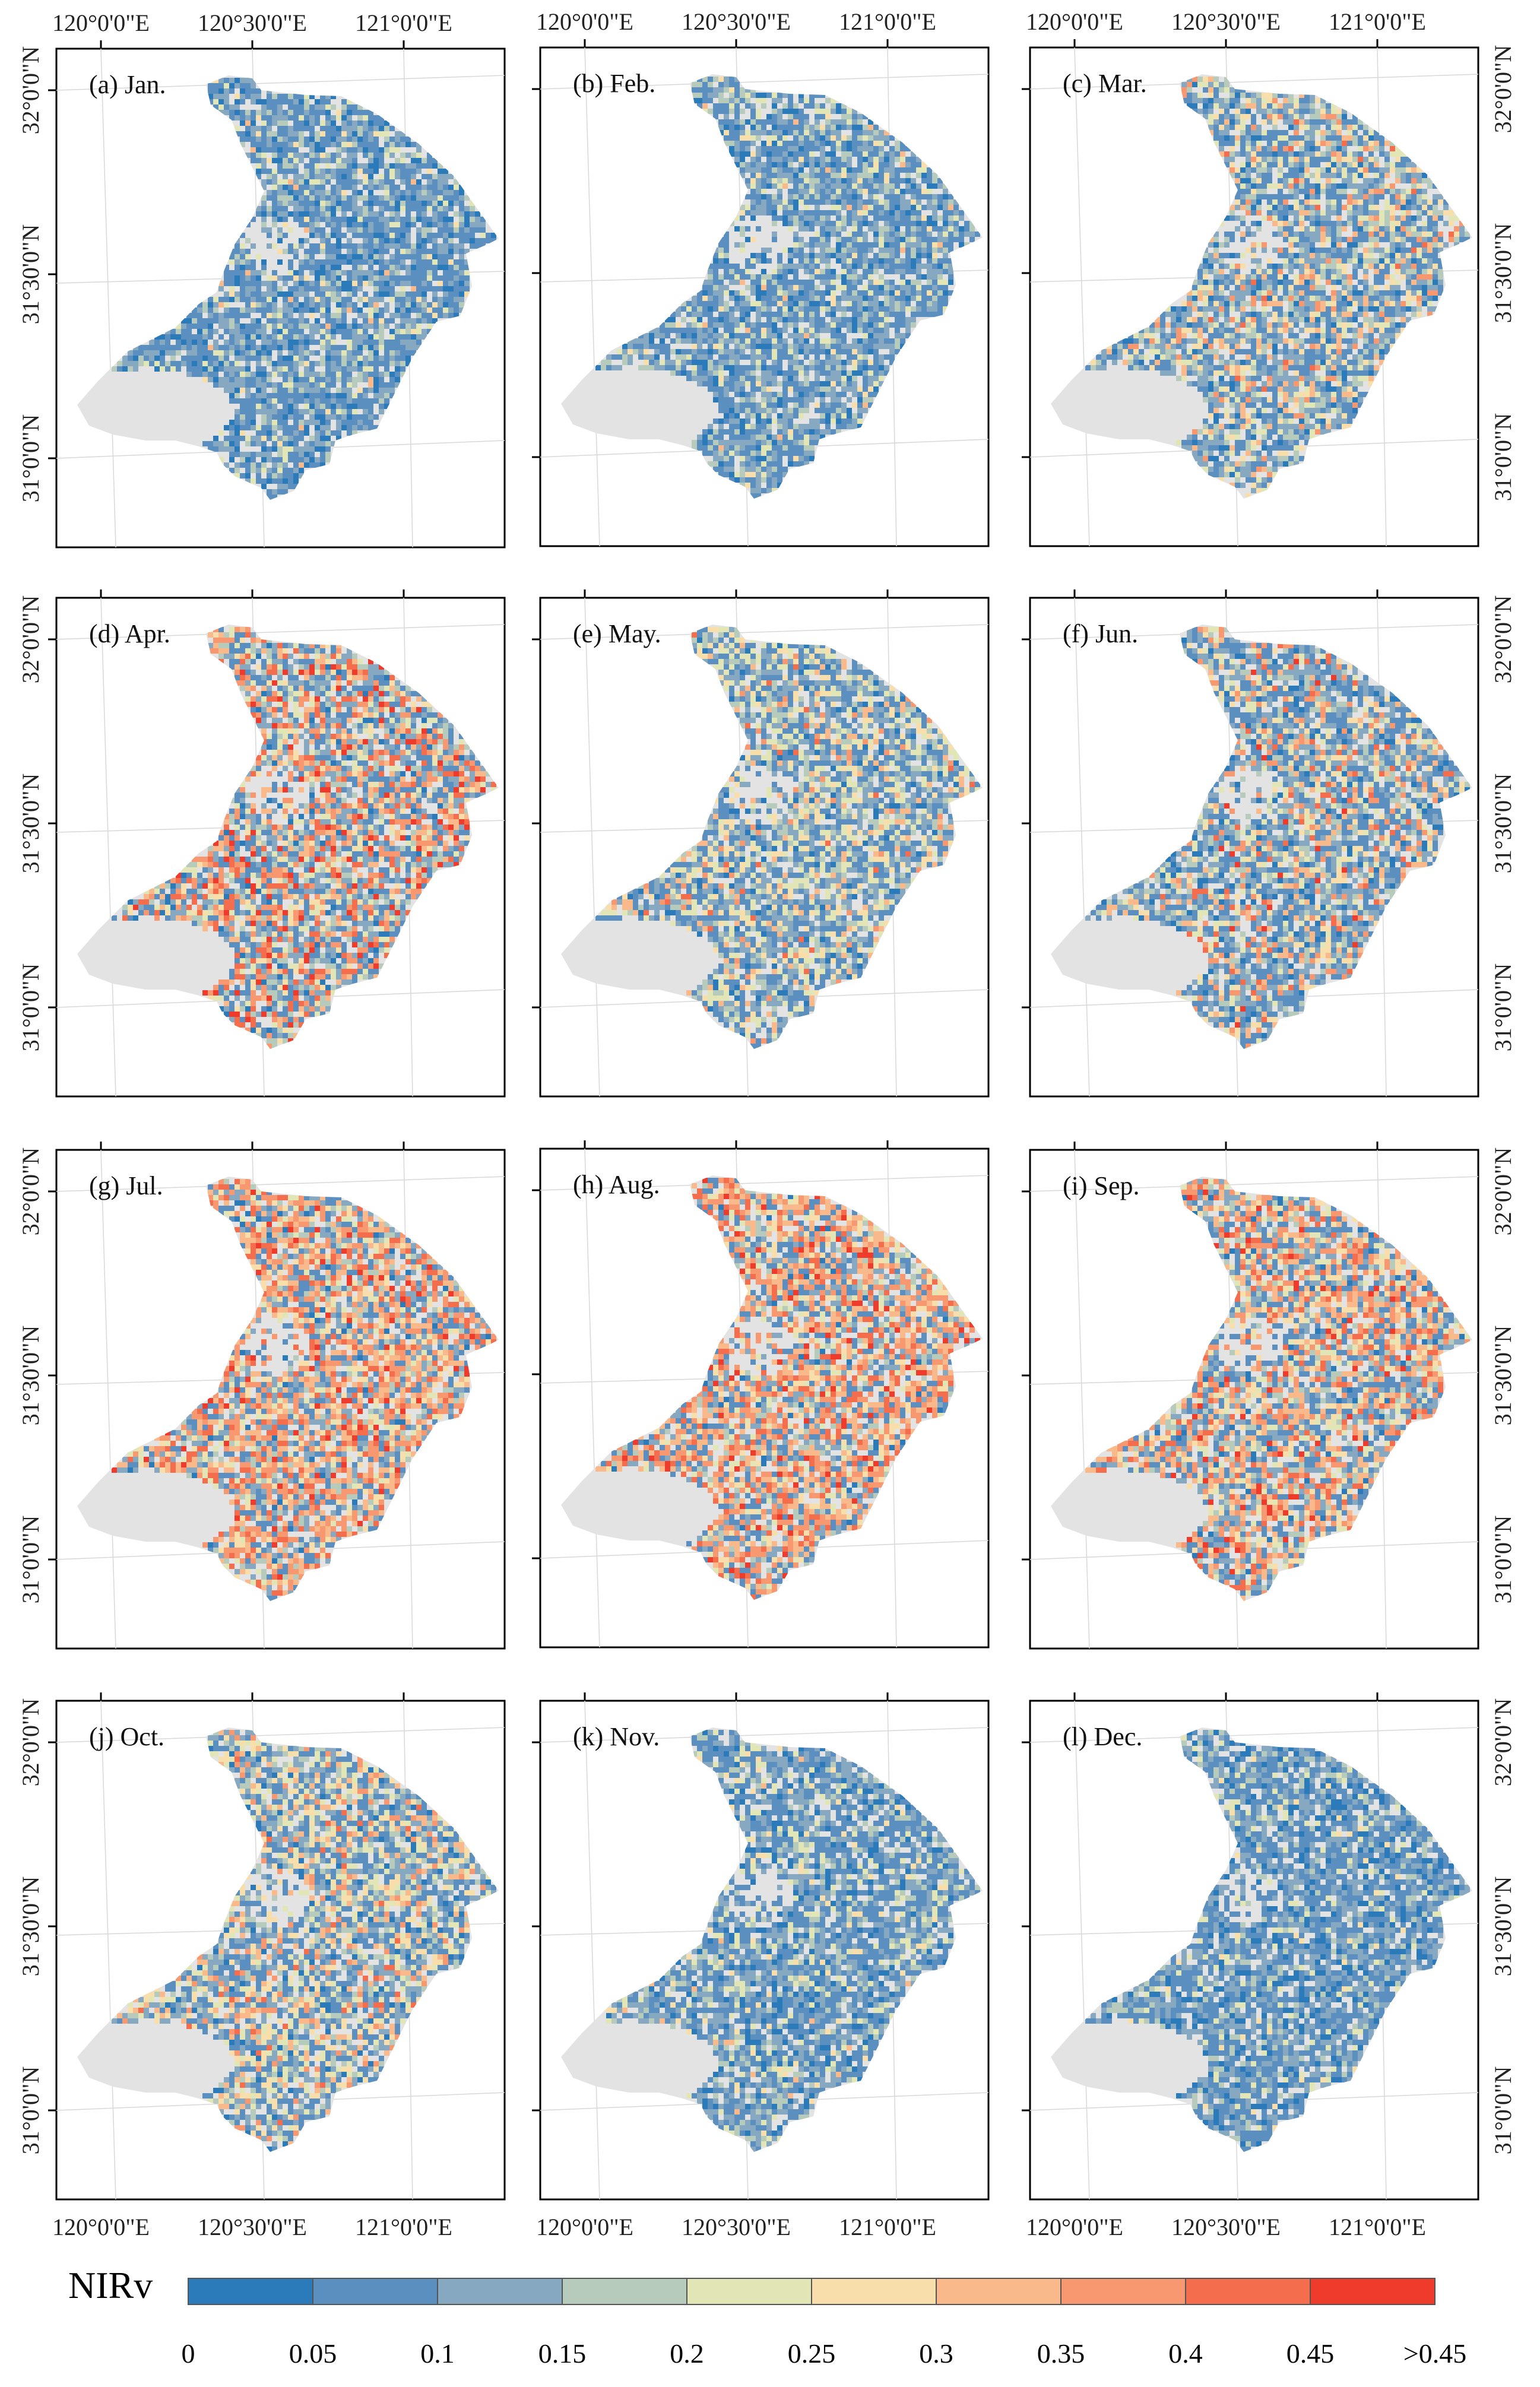 The image size is (1540, 2387). Describe the element at coordinates (1101, 1185) in the screenshot. I see `panel-title: (i) Sep.` at that location.